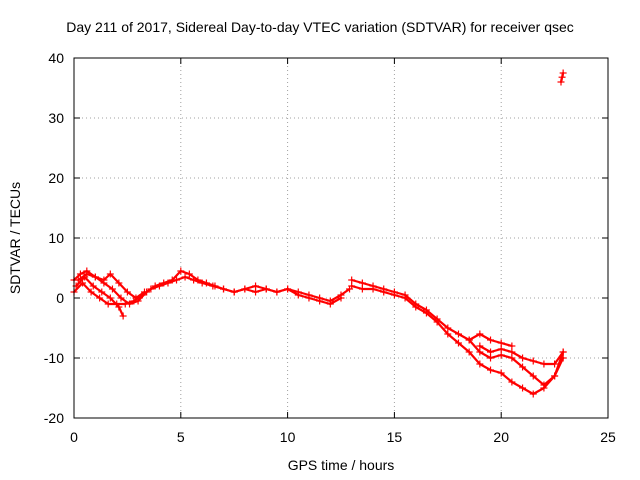 The width and height of the screenshot is (640, 480). I want to click on series-pass-g, so click(516, 362).